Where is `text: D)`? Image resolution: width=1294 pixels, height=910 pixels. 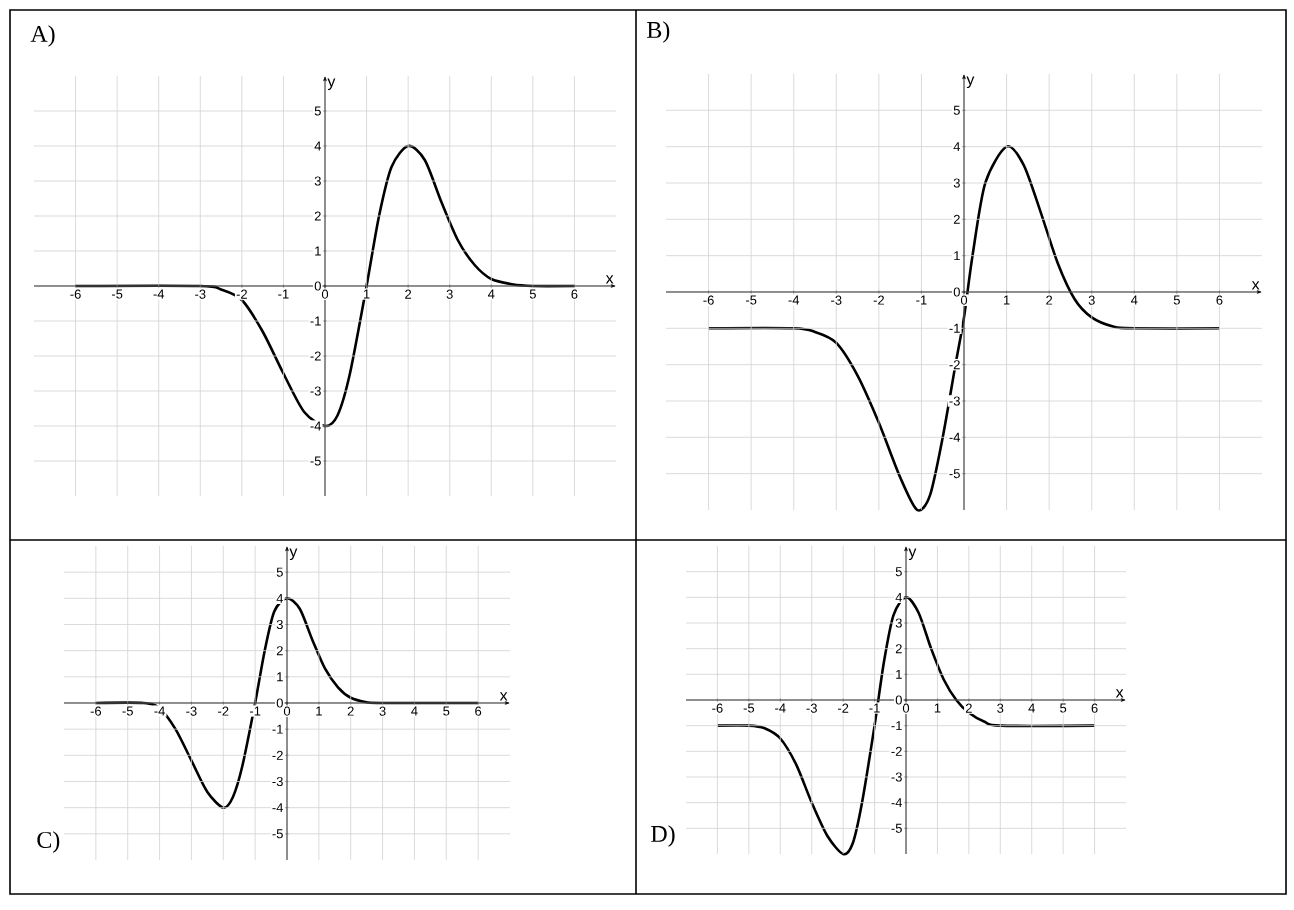 text: D) is located at coordinates (663, 836).